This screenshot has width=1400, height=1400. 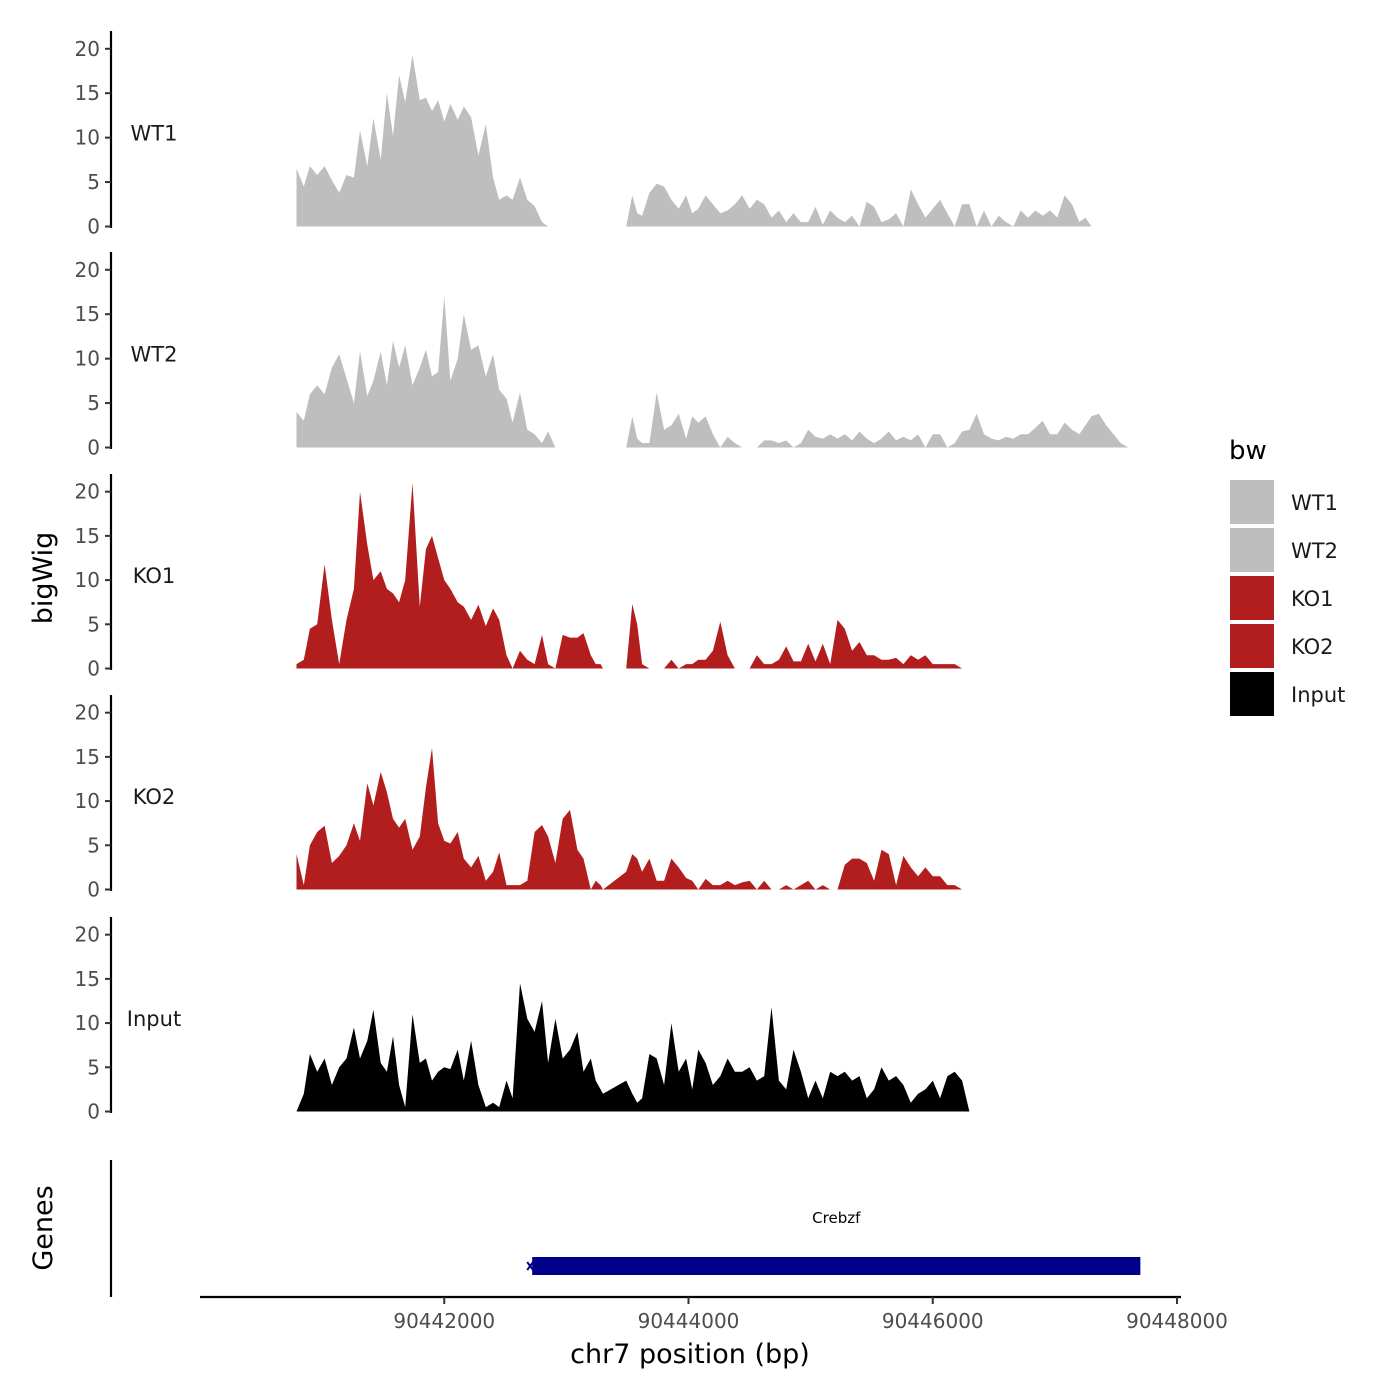 I want to click on track-area-ko1, so click(x=718, y=575).